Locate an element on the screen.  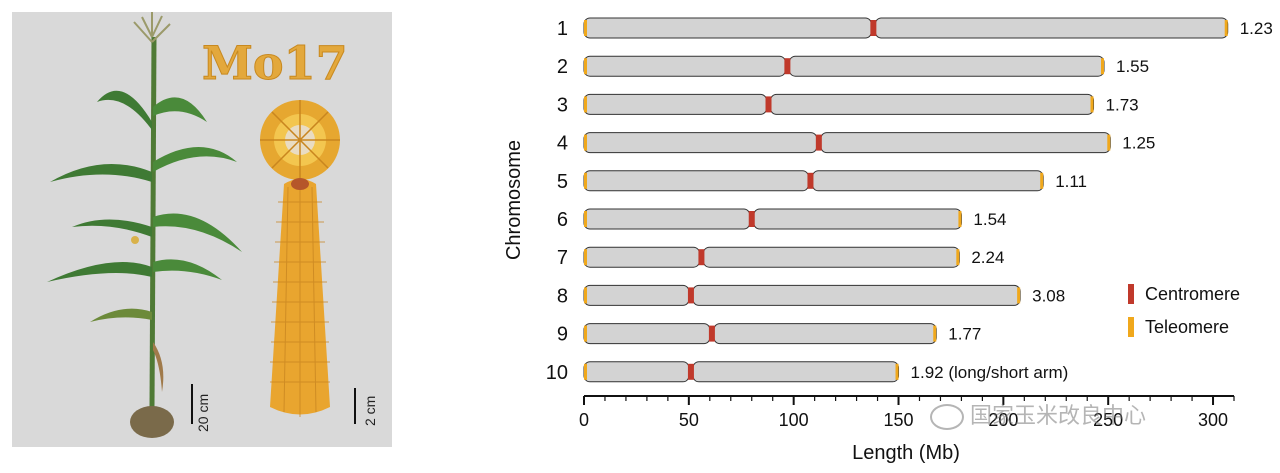
ear-scale-label: 2 cm is located at coordinates (370, 411).